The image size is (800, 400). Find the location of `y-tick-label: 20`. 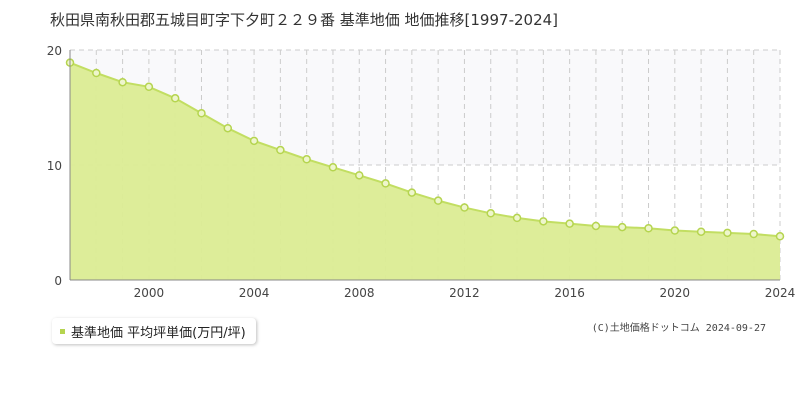

y-tick-label: 20 is located at coordinates (54, 51).